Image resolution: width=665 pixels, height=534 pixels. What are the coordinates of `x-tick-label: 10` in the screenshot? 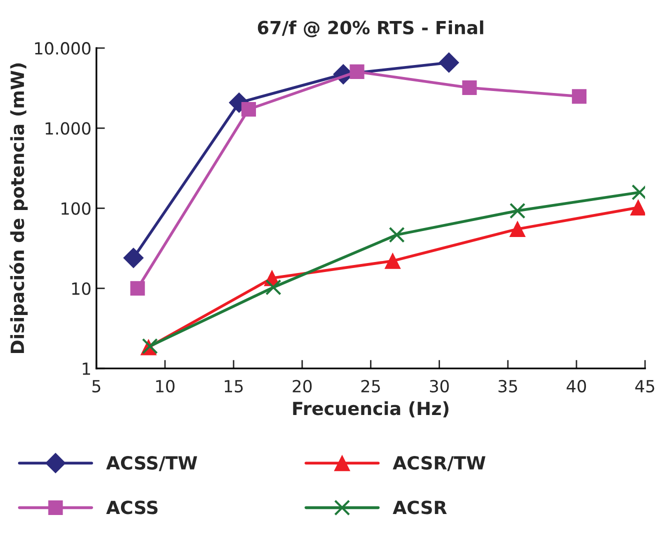 It's located at (165, 386).